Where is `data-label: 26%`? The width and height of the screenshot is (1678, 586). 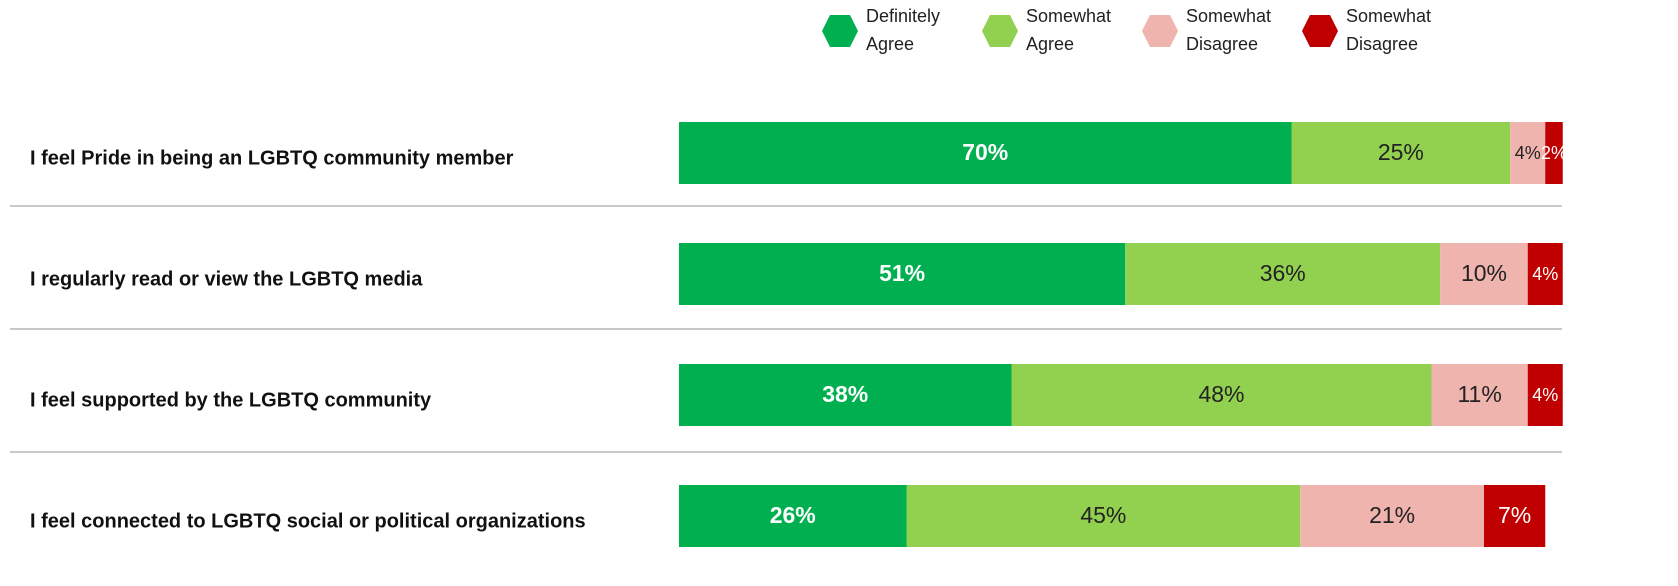 data-label: 26% is located at coordinates (793, 515).